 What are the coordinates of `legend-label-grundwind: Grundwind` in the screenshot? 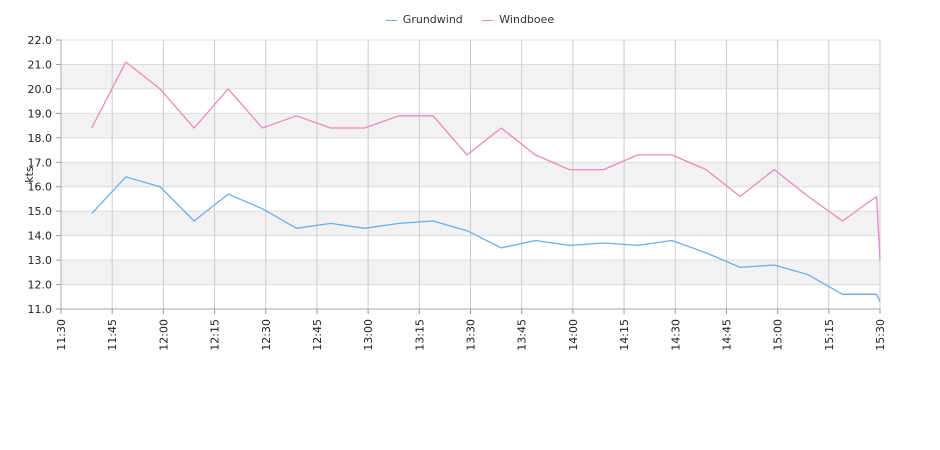 It's located at (432, 19).